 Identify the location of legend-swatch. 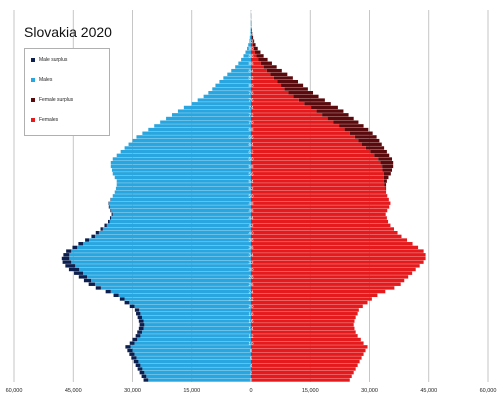
(33, 100).